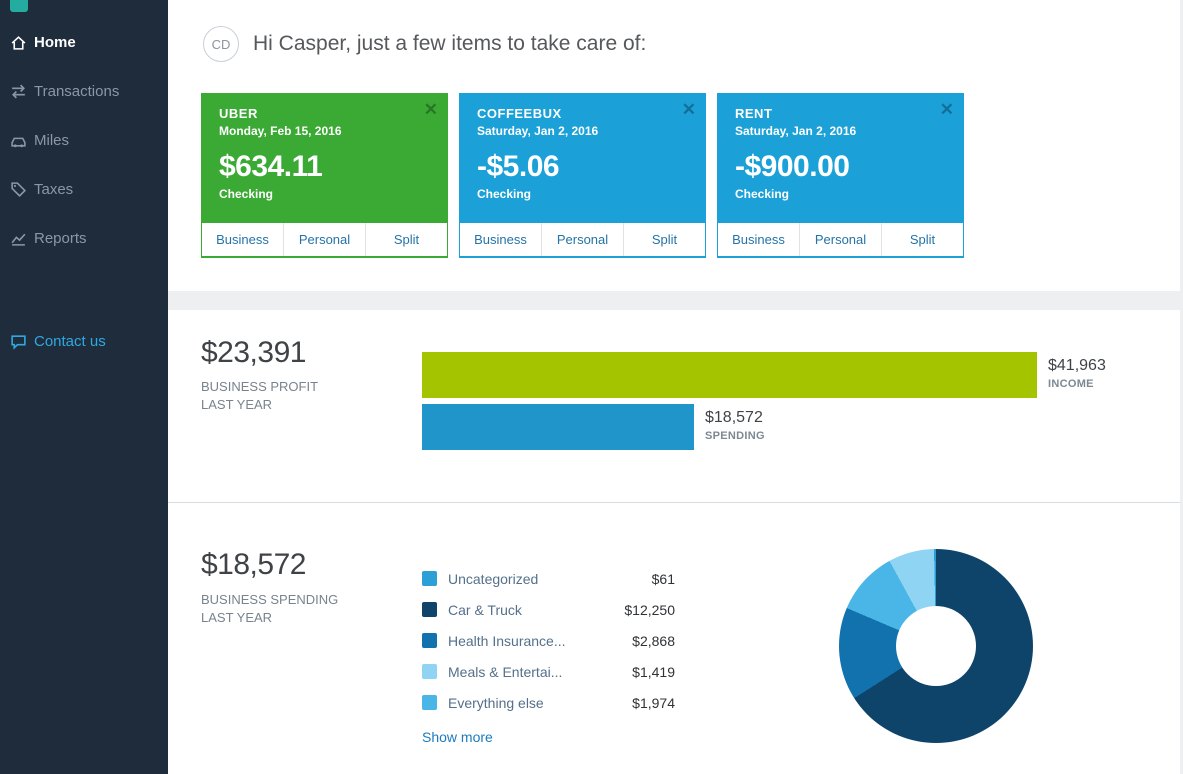  I want to click on spending-bar, so click(558, 427).